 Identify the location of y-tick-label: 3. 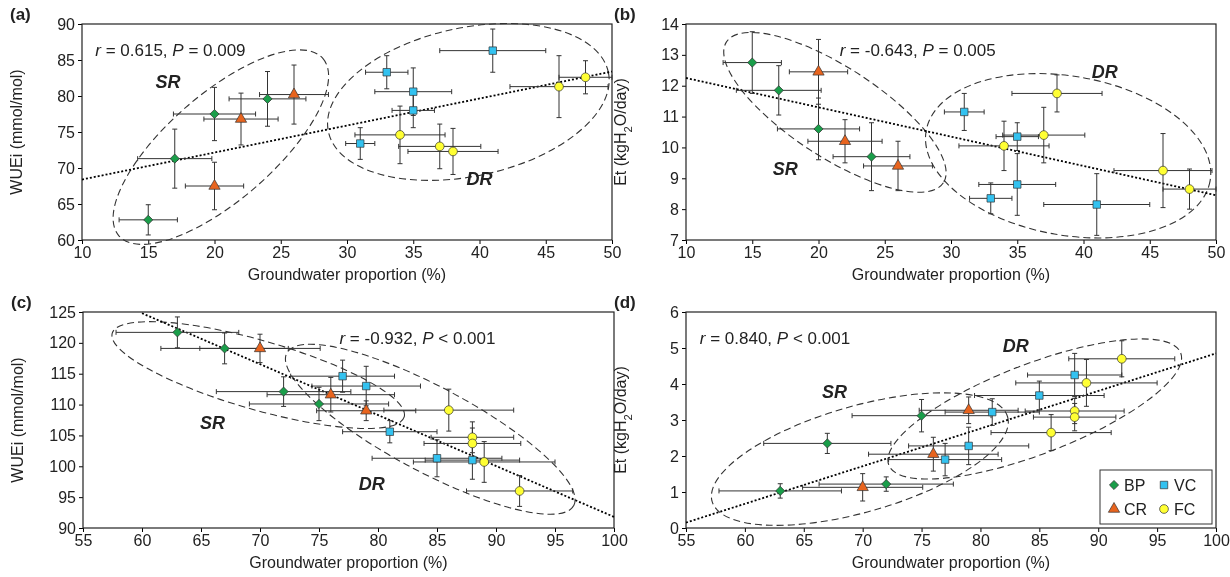
(675, 420).